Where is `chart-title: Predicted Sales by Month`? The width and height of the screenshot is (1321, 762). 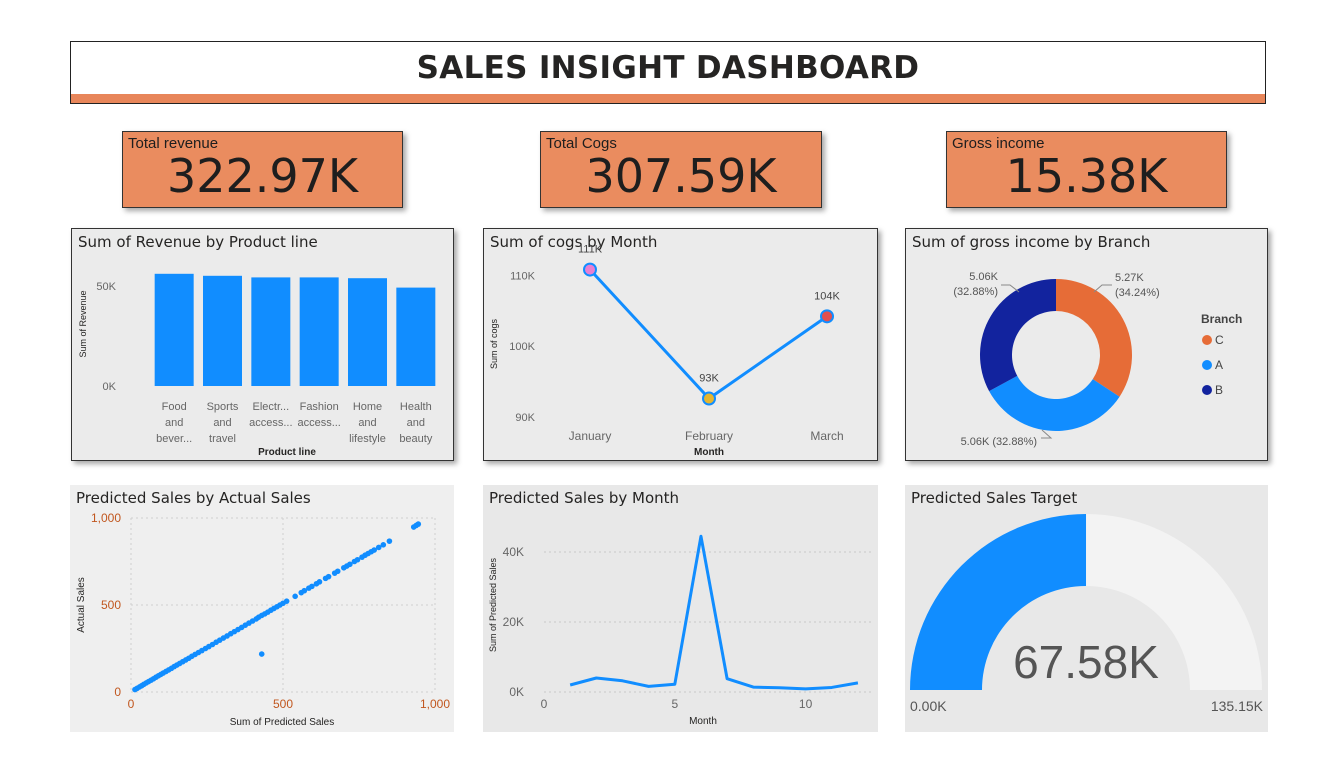
chart-title: Predicted Sales by Month is located at coordinates (584, 498).